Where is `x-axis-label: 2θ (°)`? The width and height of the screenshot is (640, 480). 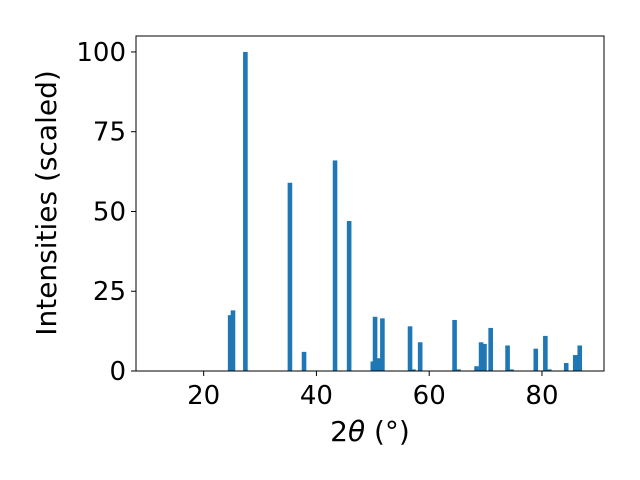 x-axis-label: 2θ (°) is located at coordinates (370, 431).